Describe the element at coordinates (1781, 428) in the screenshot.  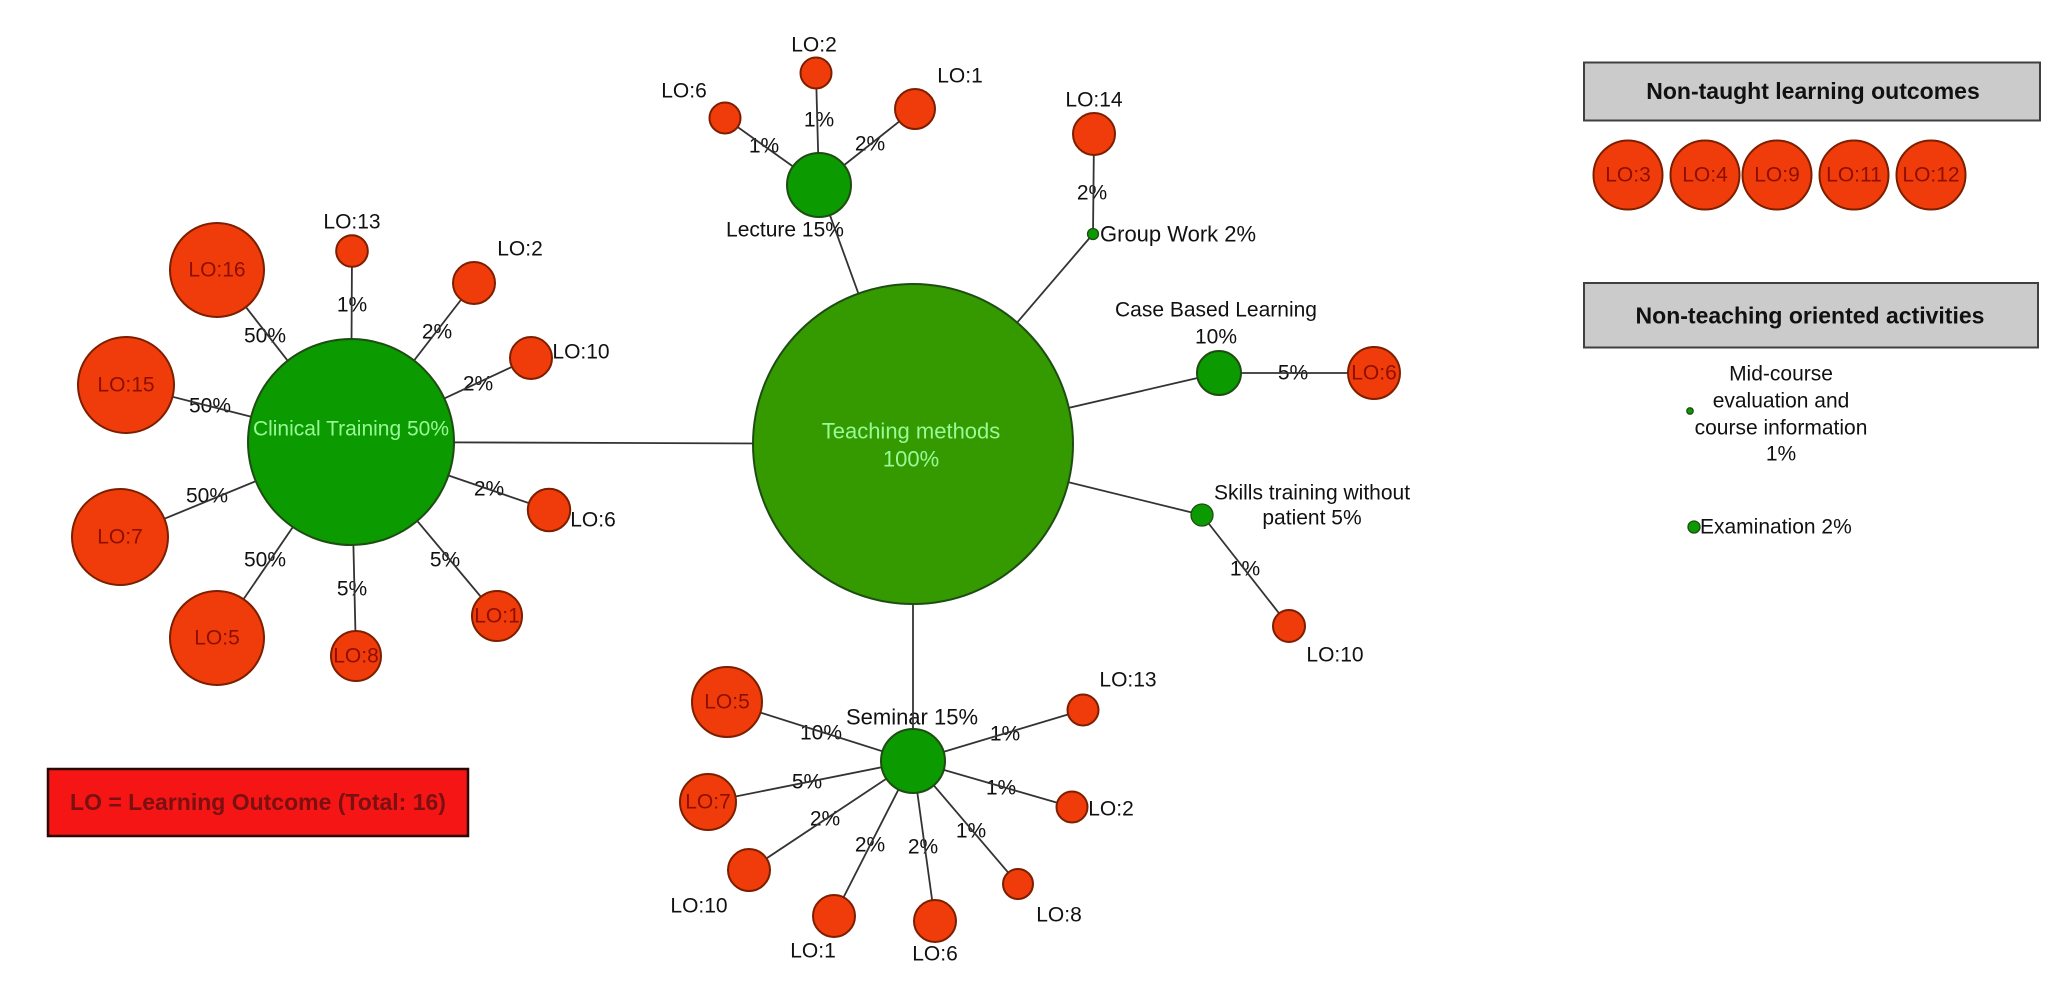
I see `svg-text: course information` at that location.